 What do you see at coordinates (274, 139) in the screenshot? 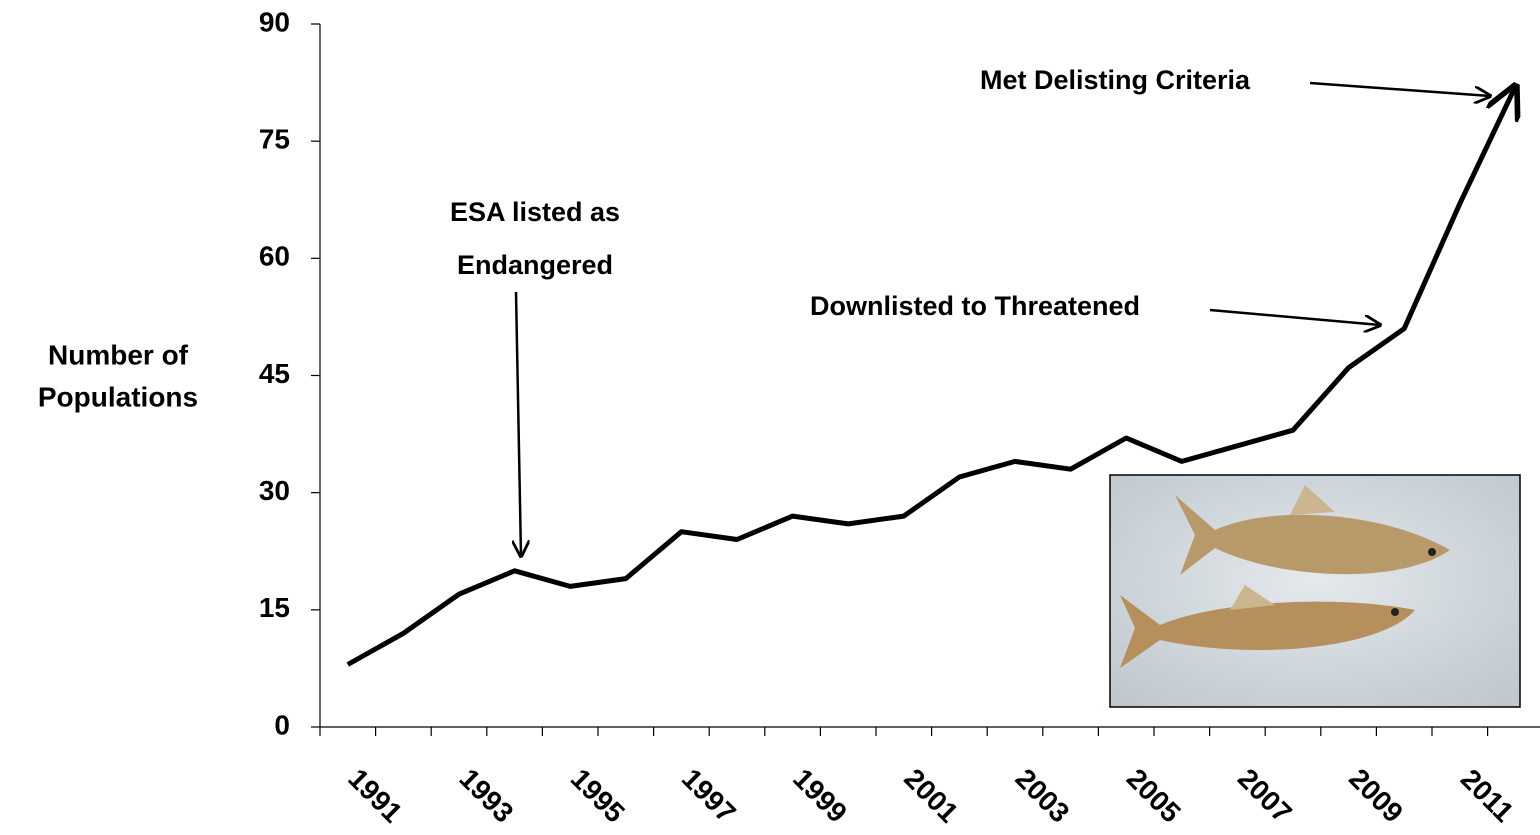
I see `y-tick-label: 75` at bounding box center [274, 139].